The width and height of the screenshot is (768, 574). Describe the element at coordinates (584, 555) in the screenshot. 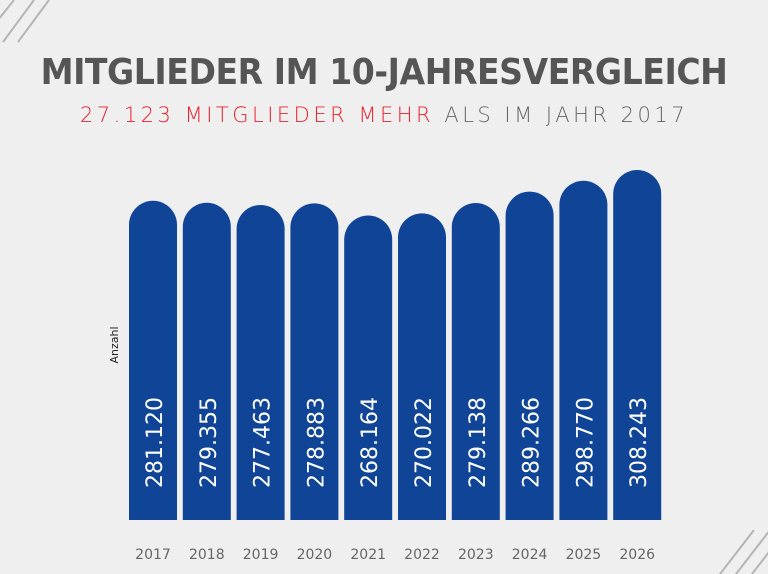

I see `x-tick-label: 2025` at that location.